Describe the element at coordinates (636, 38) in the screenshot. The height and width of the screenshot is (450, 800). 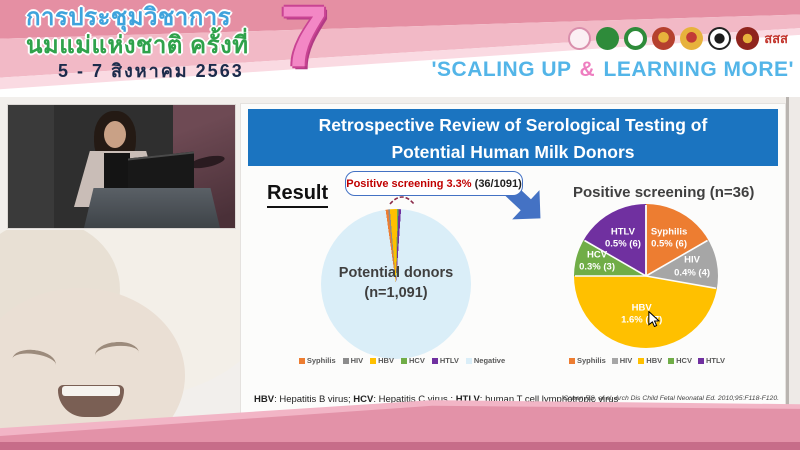
I see `medical-association-logo-icon` at that location.